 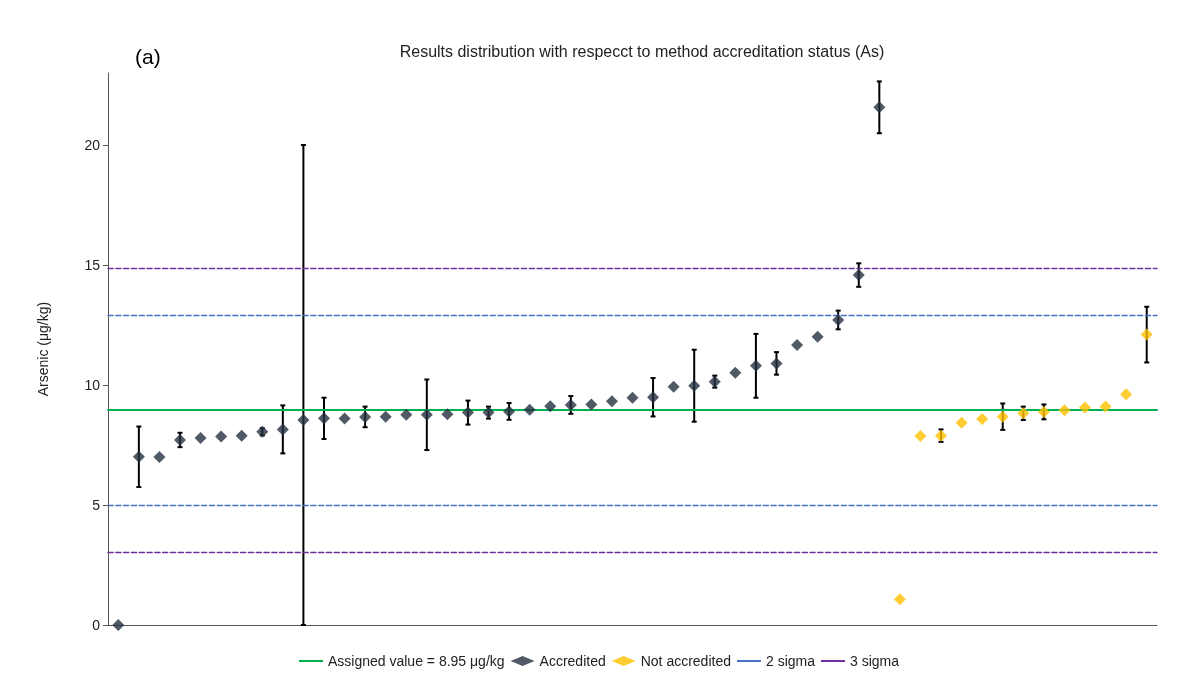 What do you see at coordinates (92, 385) in the screenshot?
I see `y-tick-label: 10` at bounding box center [92, 385].